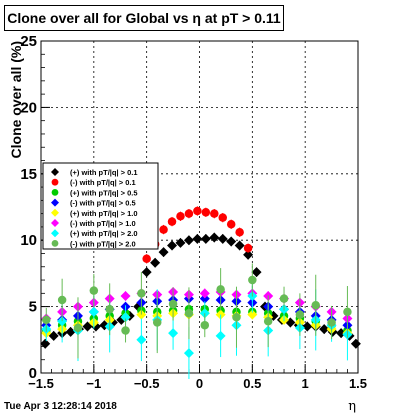  I want to click on x-tick-label: 1, so click(305, 383).